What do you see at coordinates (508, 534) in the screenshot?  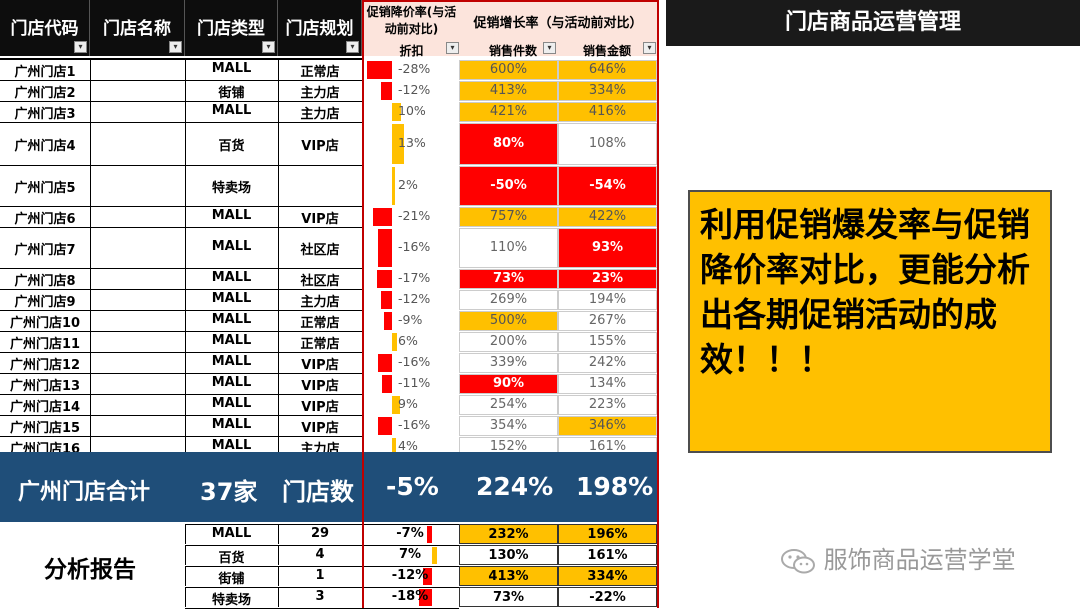 I see `analysis-qty-cell: 232%` at bounding box center [508, 534].